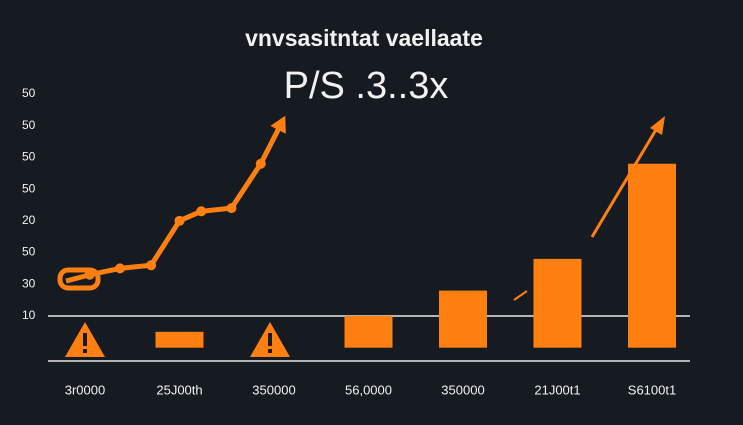  Describe the element at coordinates (368, 389) in the screenshot. I see `x-tick-label: 56,0000` at that location.